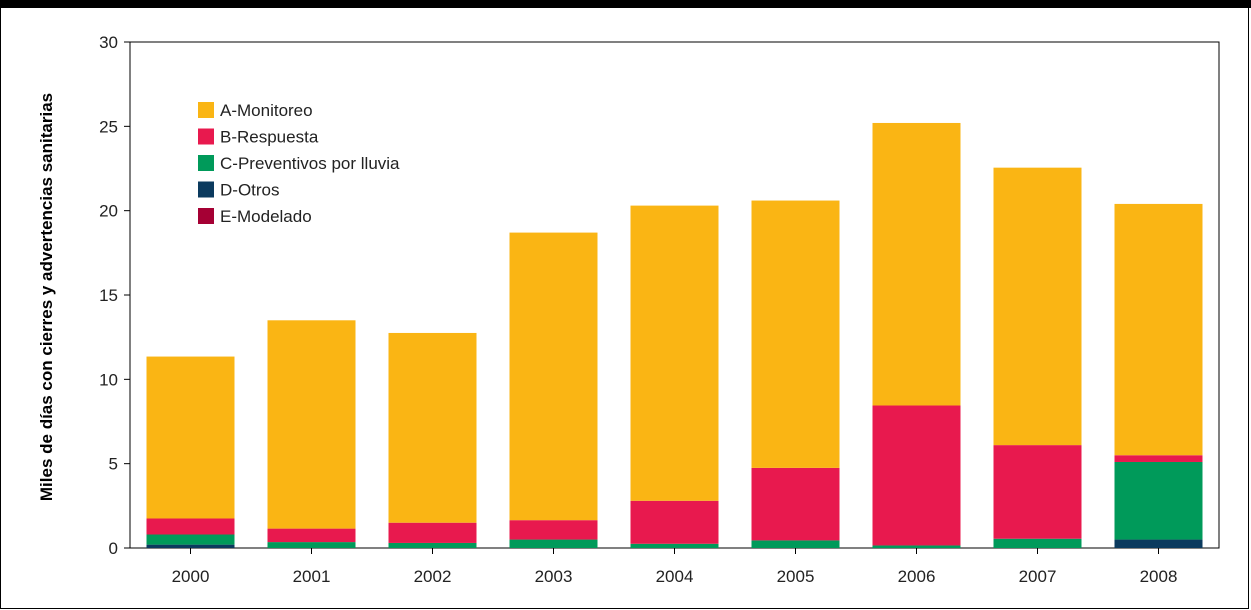 This screenshot has height=610, width=1251. I want to click on bar-segment-a-monitoreo-2003, so click(553, 376).